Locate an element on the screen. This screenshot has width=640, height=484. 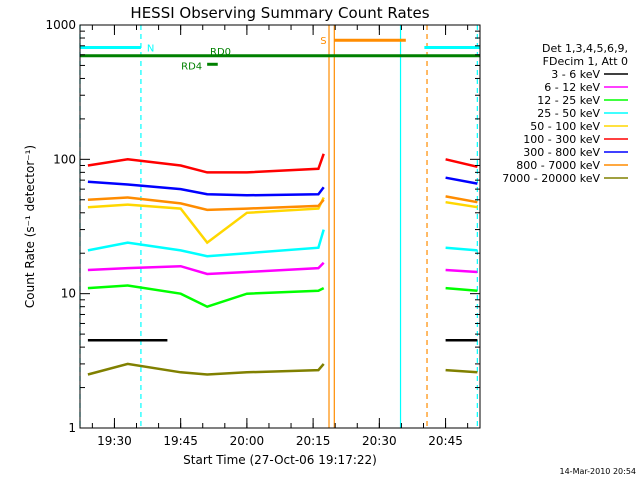
x-tick-label-3: 20:15 is located at coordinates (313, 441).